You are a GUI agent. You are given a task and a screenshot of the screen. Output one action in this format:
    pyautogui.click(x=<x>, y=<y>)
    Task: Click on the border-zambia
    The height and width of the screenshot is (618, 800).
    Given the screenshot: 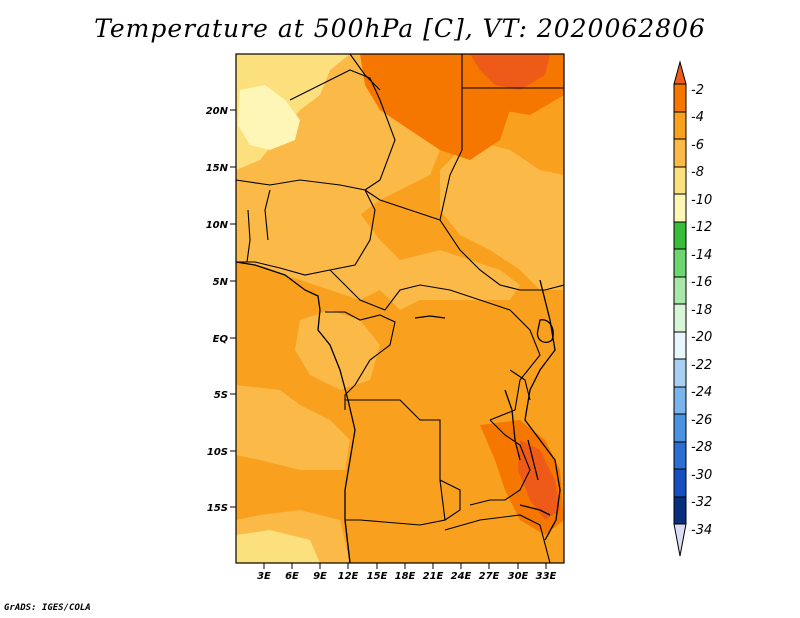 What is the action you would take?
    pyautogui.click(x=500, y=462)
    